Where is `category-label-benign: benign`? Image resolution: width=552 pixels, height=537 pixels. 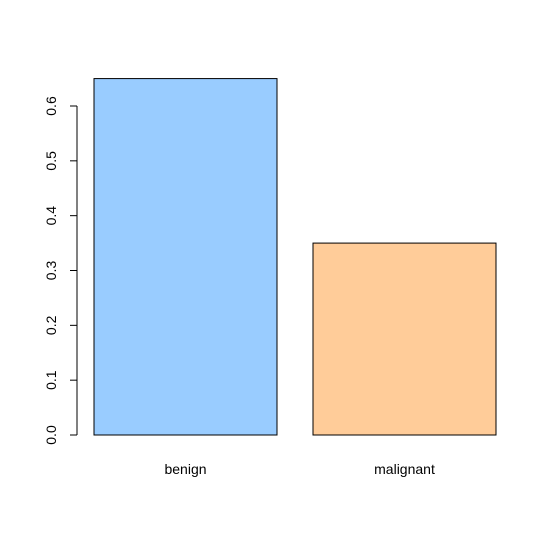
category-label-benign: benign is located at coordinates (185, 469).